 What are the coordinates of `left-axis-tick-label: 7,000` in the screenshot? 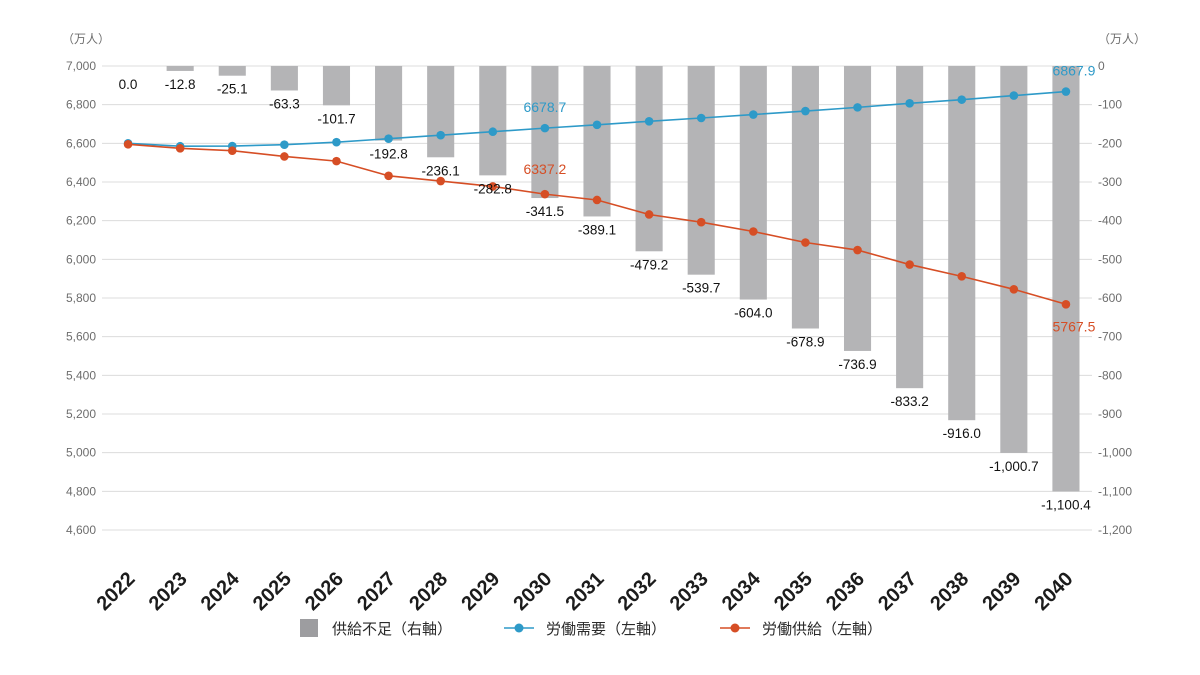 It's located at (81, 66).